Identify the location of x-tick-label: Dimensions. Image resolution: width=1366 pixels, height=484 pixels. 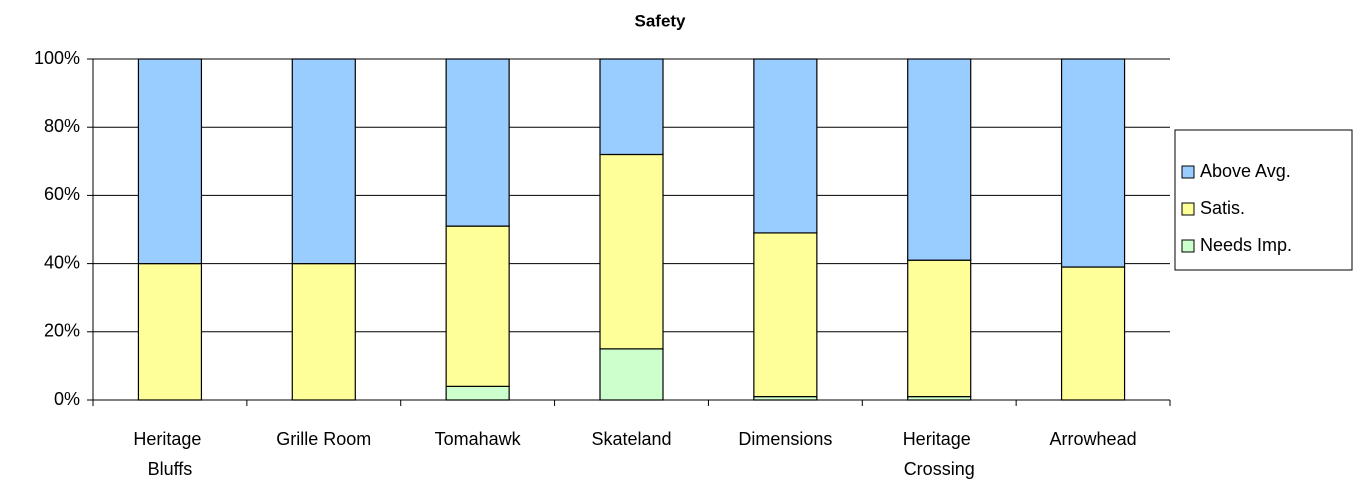
(785, 439).